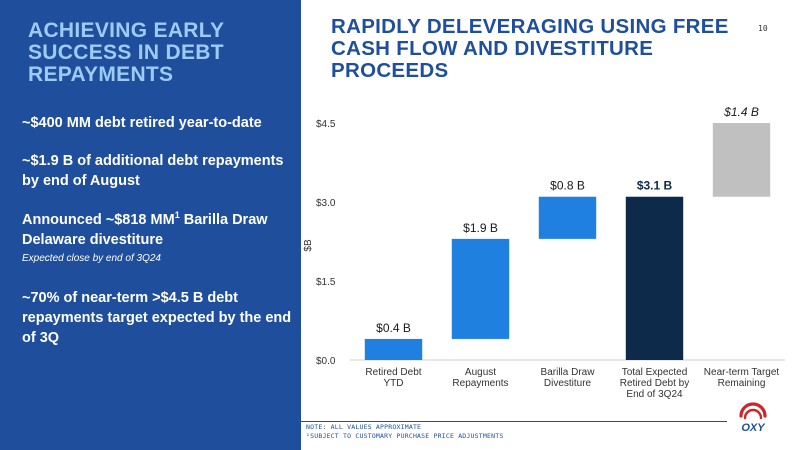  I want to click on x-tick-label: Total Expected, so click(655, 372).